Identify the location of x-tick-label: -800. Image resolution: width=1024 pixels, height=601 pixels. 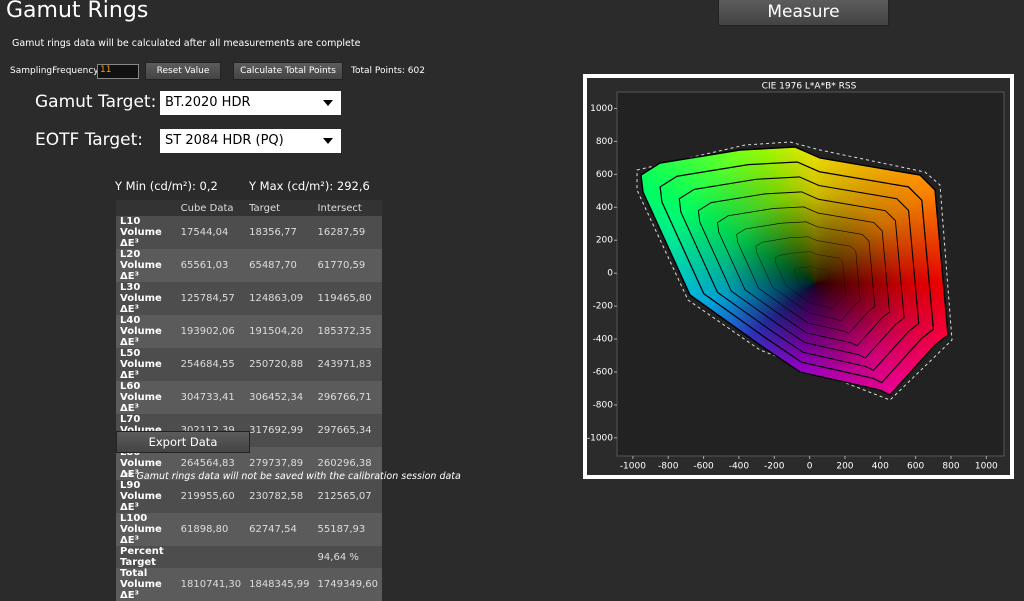
(668, 467).